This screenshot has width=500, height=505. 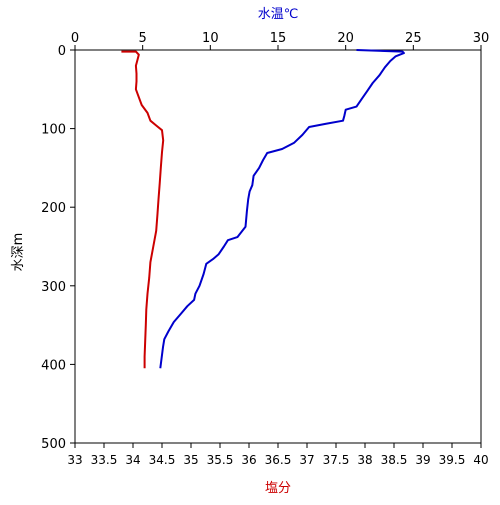 What do you see at coordinates (422, 460) in the screenshot?
I see `bottom-axis-tick-label: 39` at bounding box center [422, 460].